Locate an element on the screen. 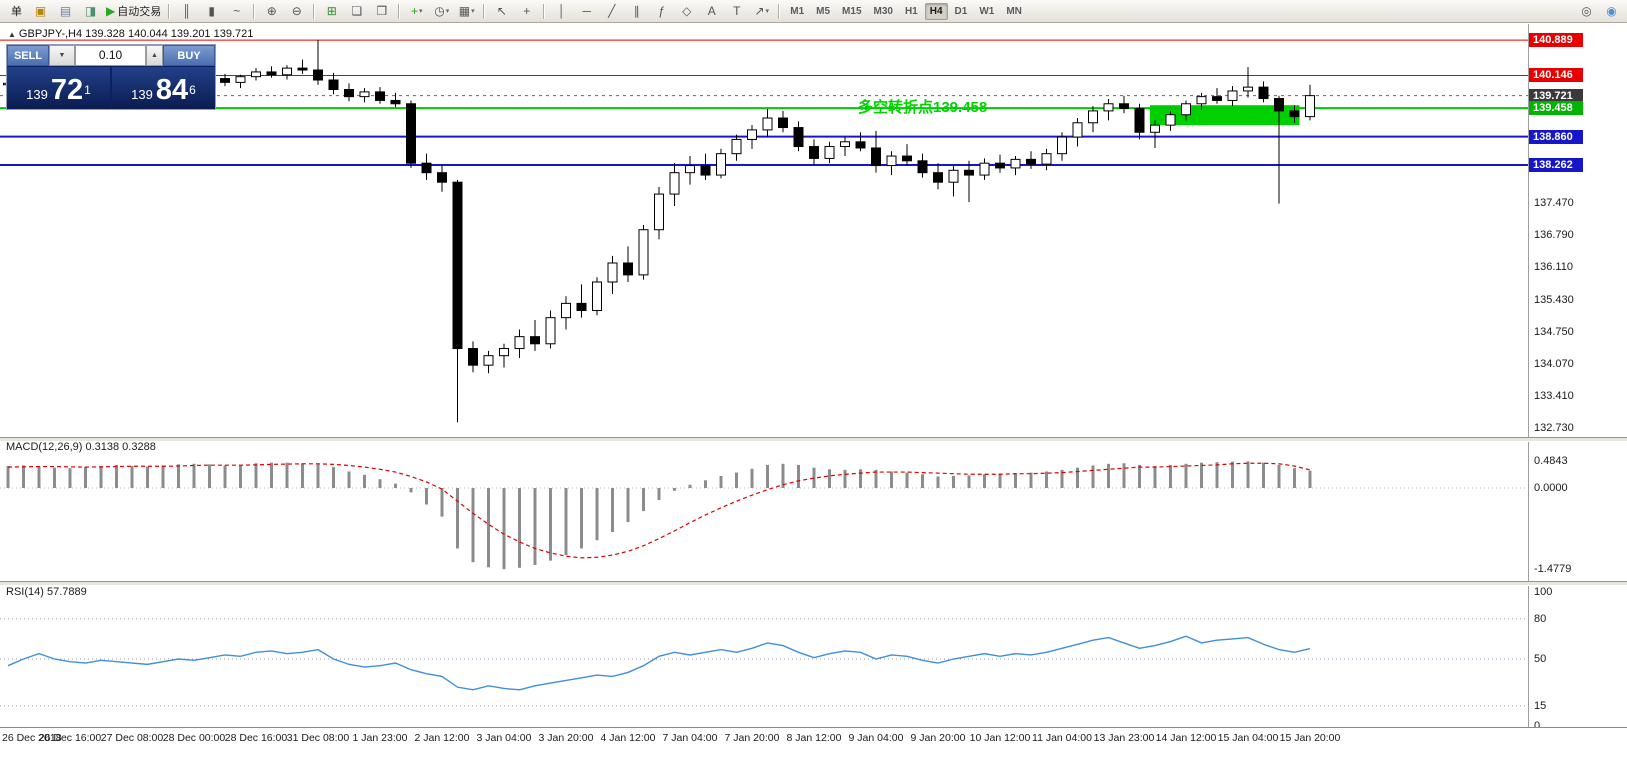 This screenshot has height=768, width=1627. cursor-icon: ↖ is located at coordinates (501, 11).